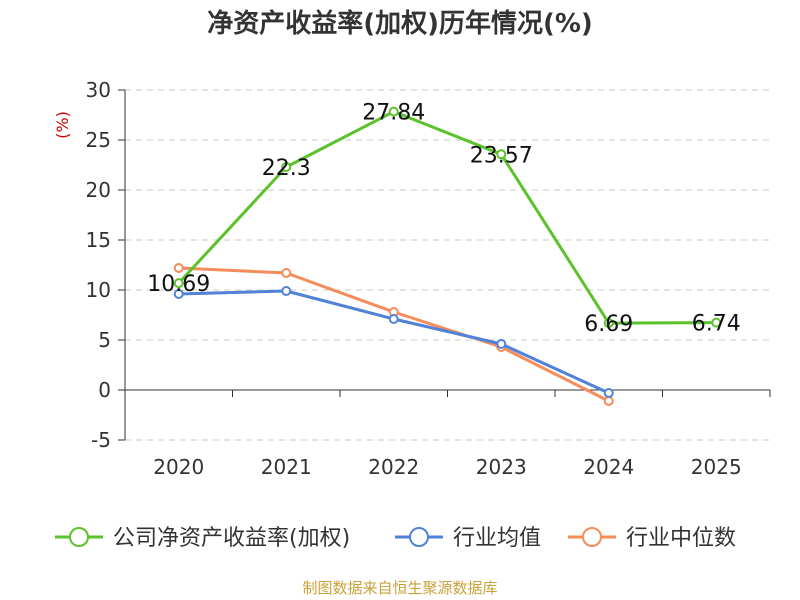  What do you see at coordinates (98, 90) in the screenshot?
I see `y-tick-label: 30` at bounding box center [98, 90].